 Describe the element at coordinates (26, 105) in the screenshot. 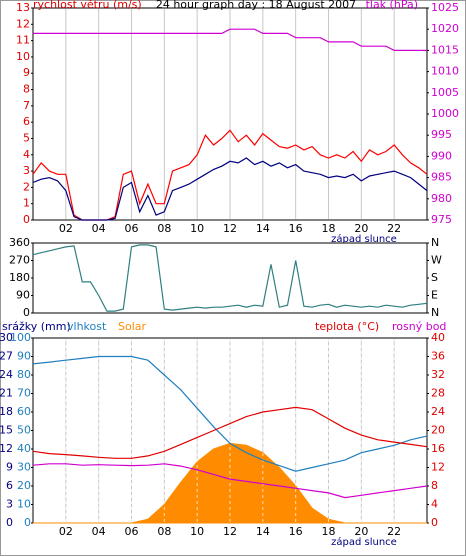

I see `y-tick-label: 7` at that location.